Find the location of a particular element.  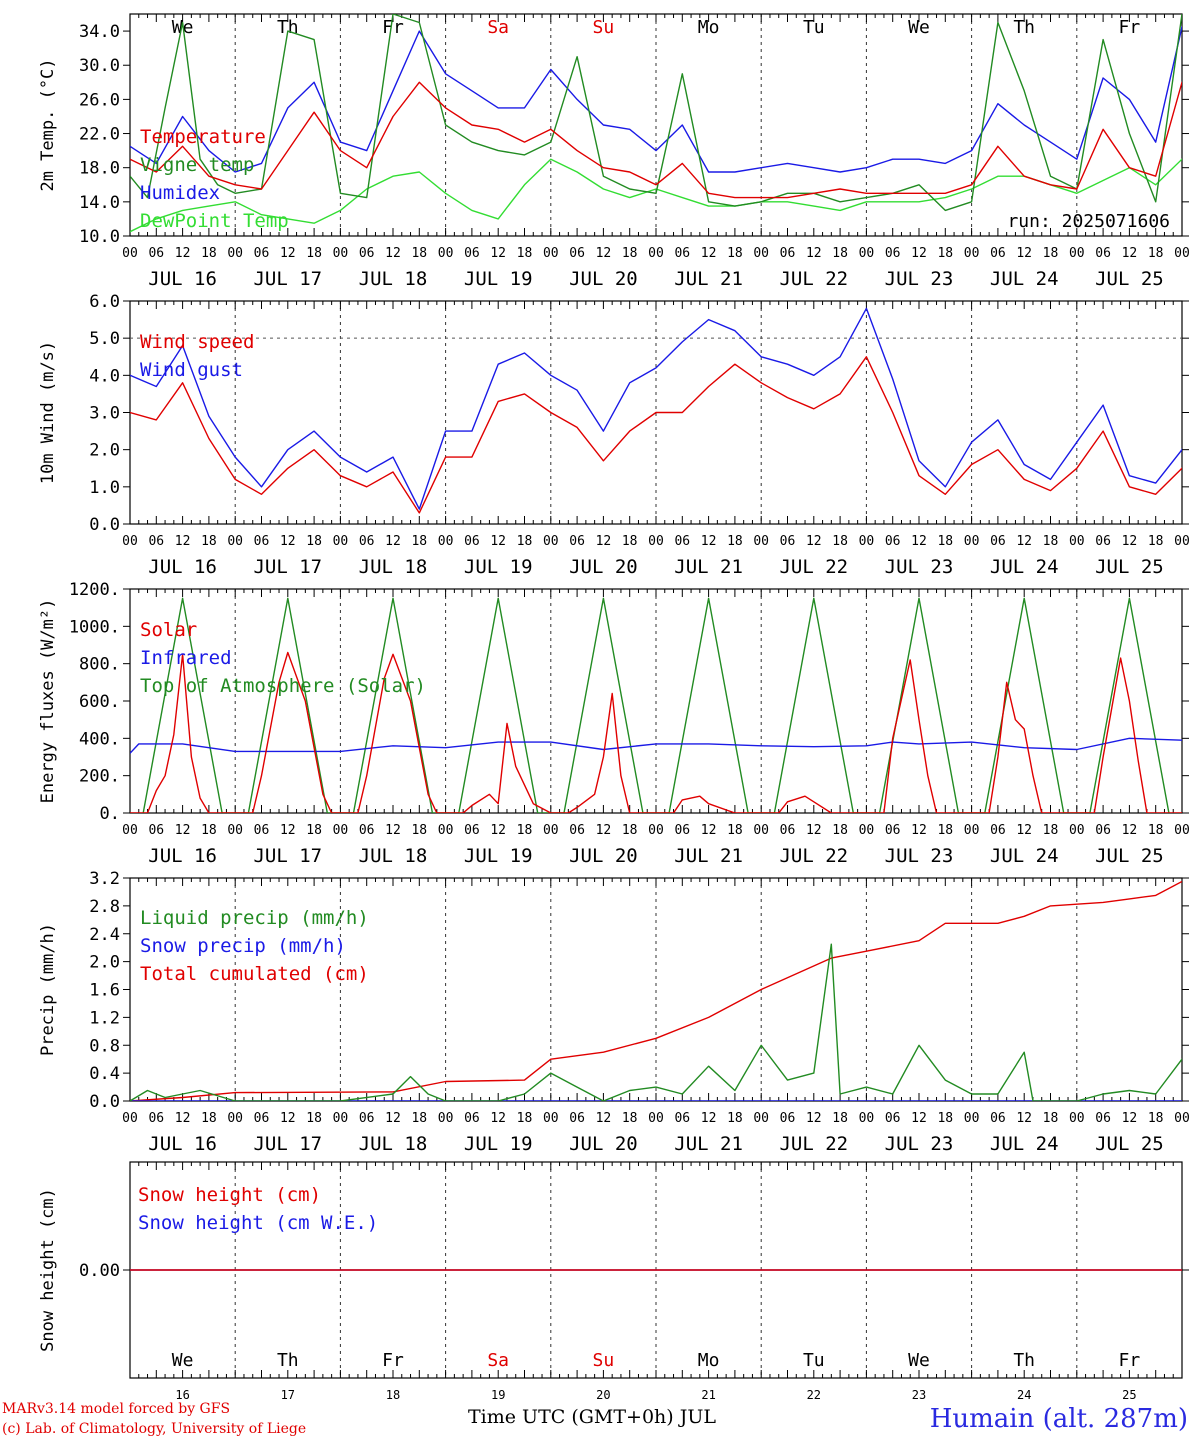

day-number-label: 16 is located at coordinates (182, 1395).